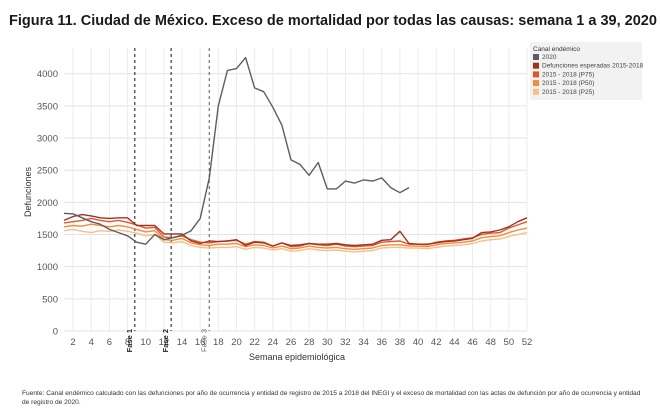  What do you see at coordinates (254, 342) in the screenshot?
I see `x-tick-label: 22` at bounding box center [254, 342].